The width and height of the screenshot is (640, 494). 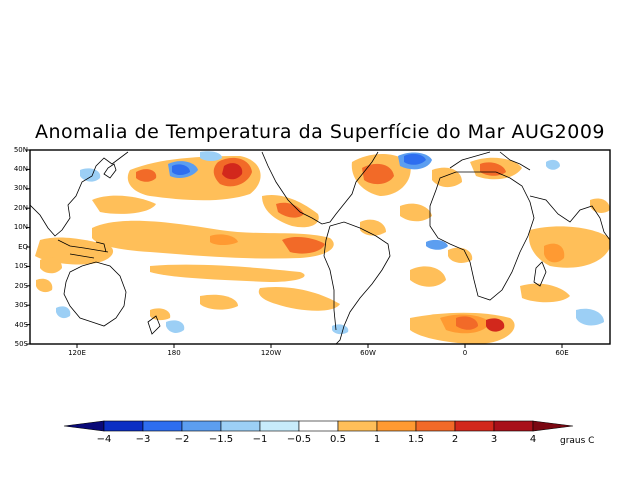 I want to click on coast-madagascar, so click(x=540, y=274).